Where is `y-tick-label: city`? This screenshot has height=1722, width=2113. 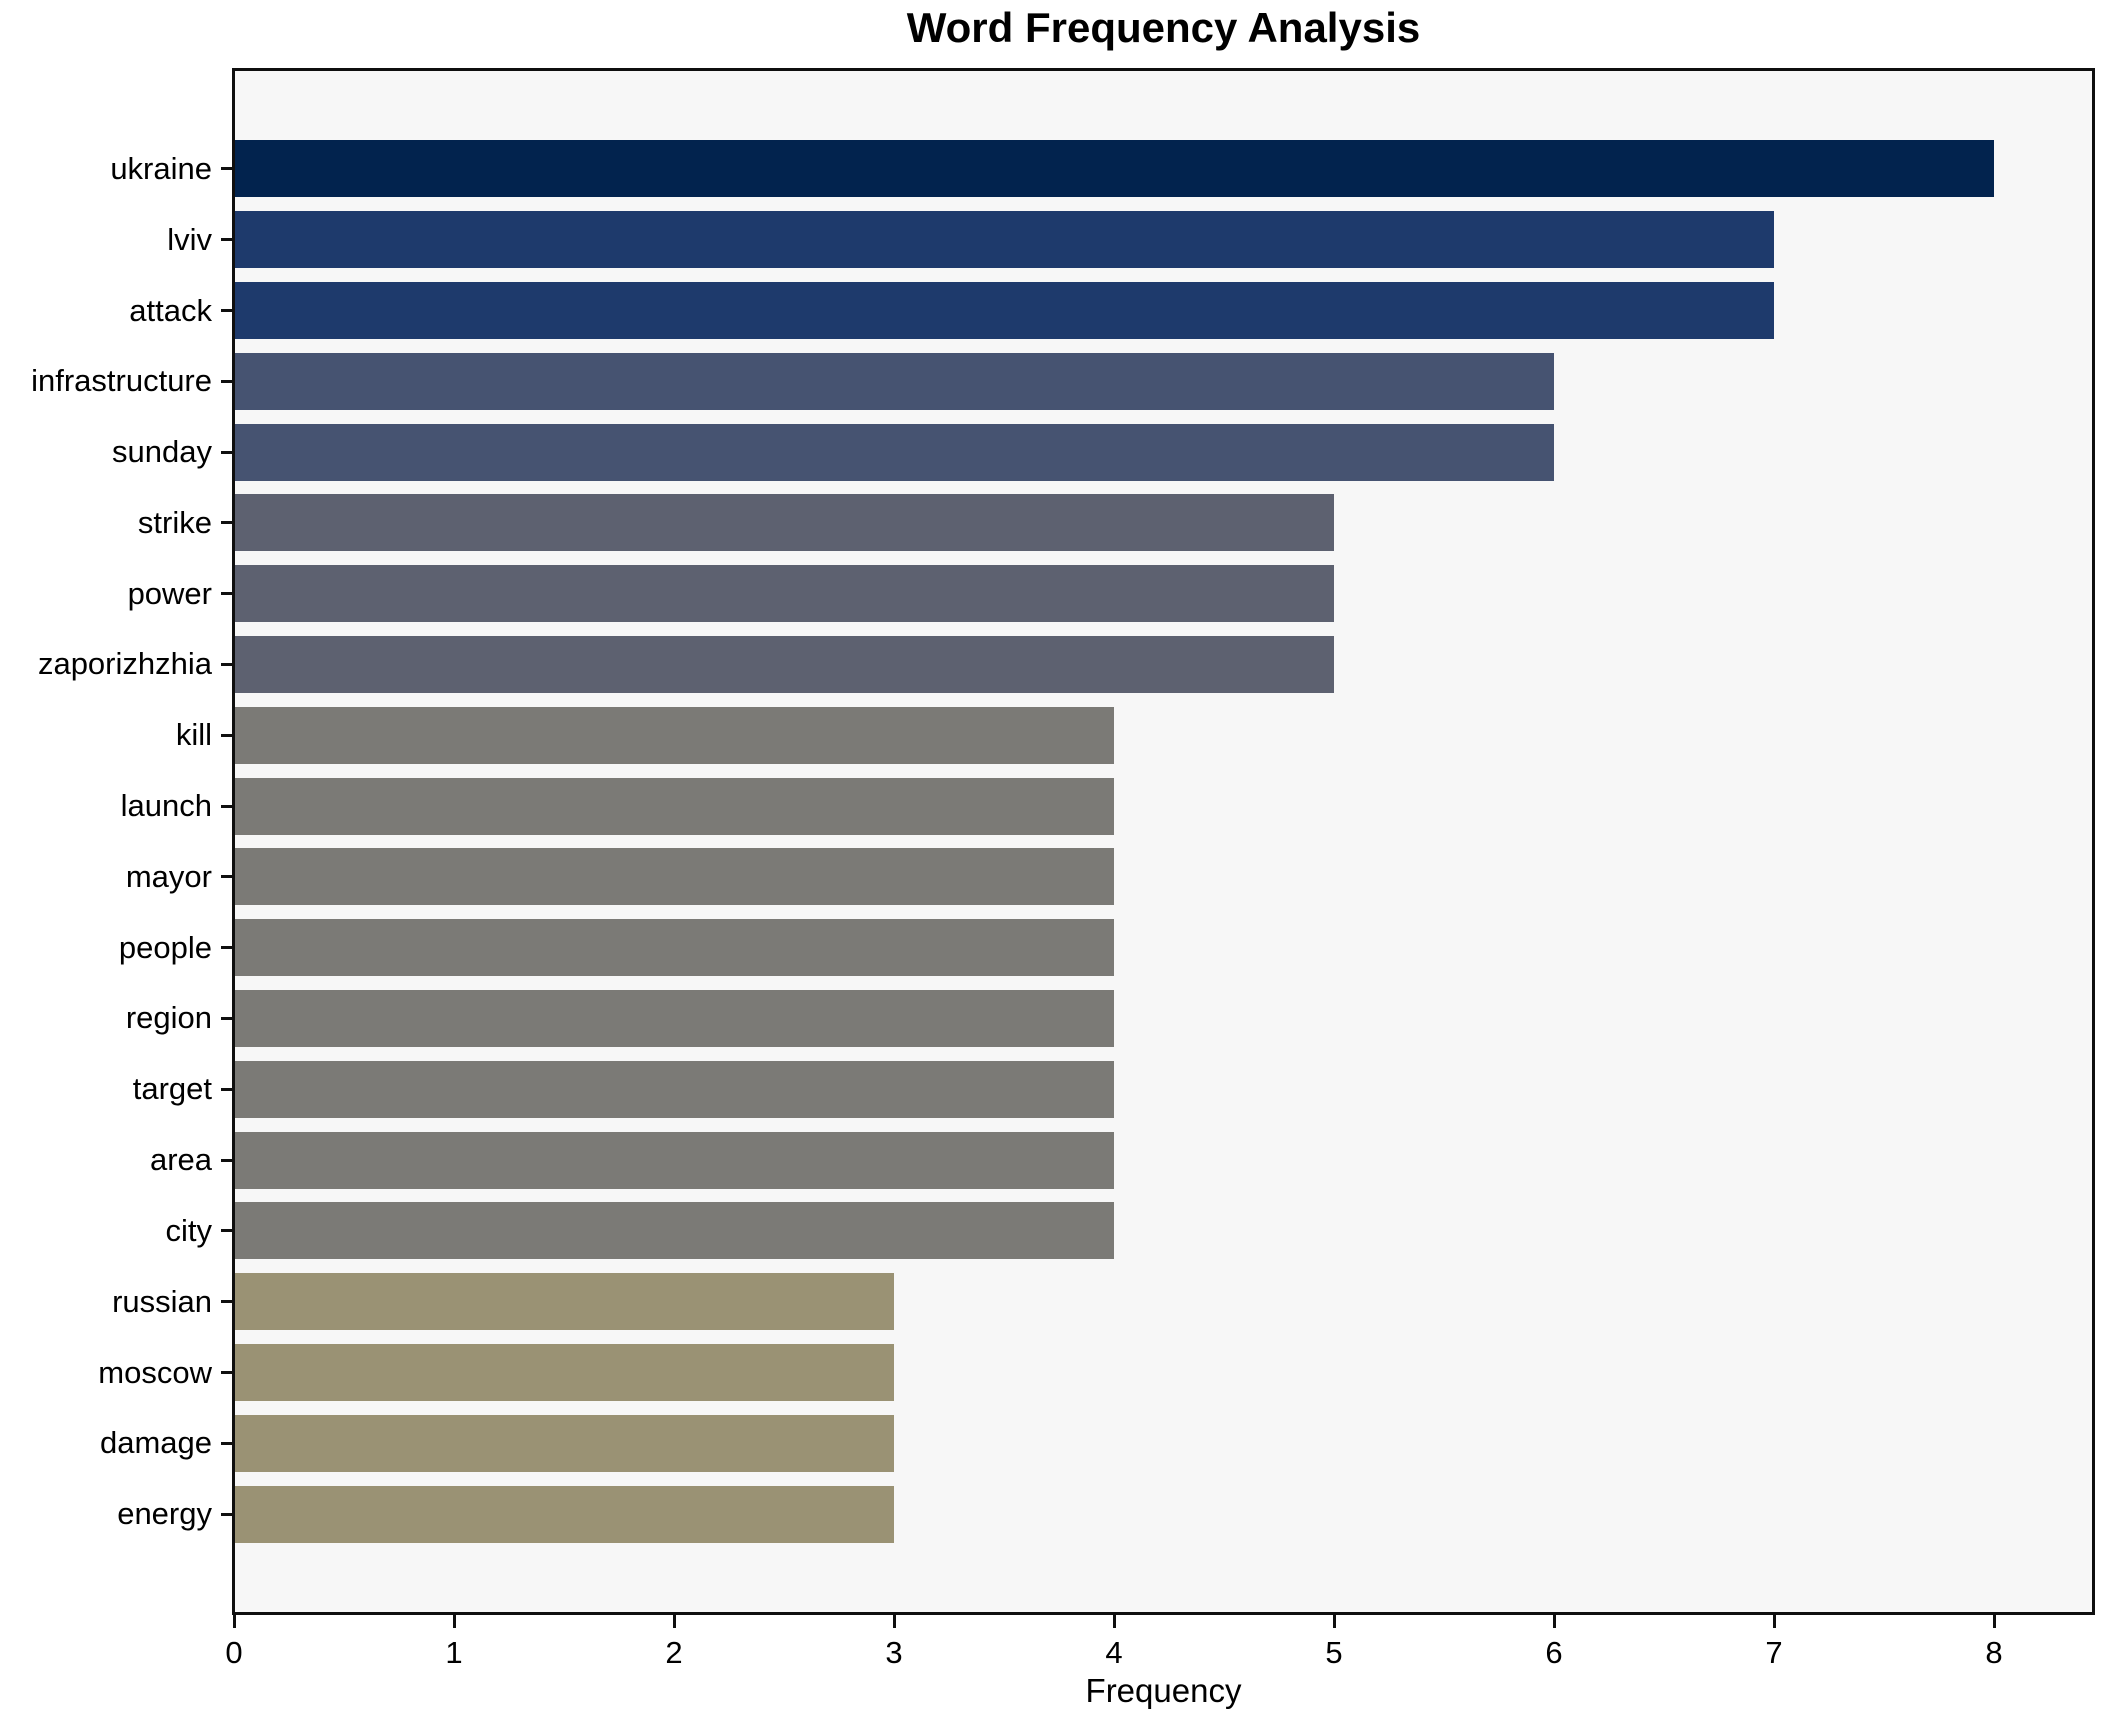
y-tick-label: city is located at coordinates (189, 1230).